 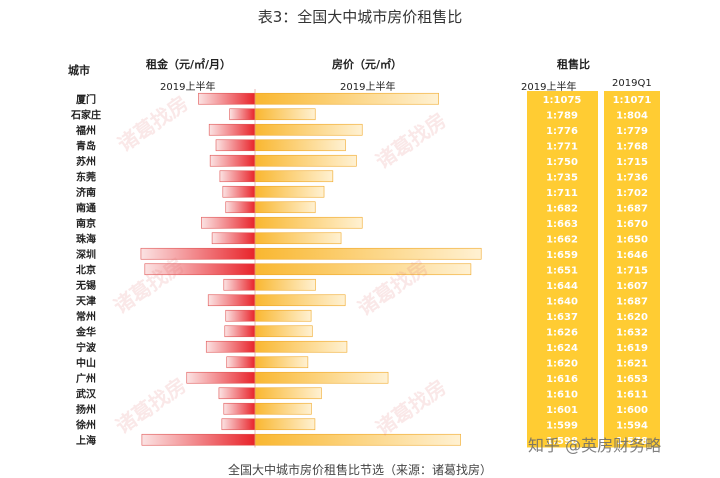 I want to click on ratio-label-q1: 1:779, so click(x=632, y=131).